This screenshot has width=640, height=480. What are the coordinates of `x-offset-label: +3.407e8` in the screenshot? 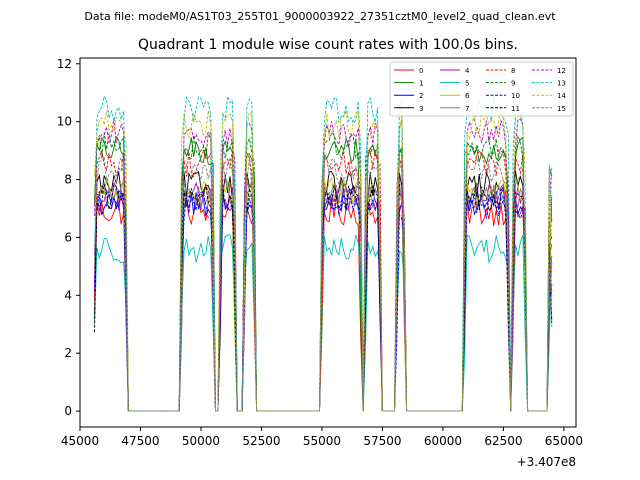 It's located at (546, 462).